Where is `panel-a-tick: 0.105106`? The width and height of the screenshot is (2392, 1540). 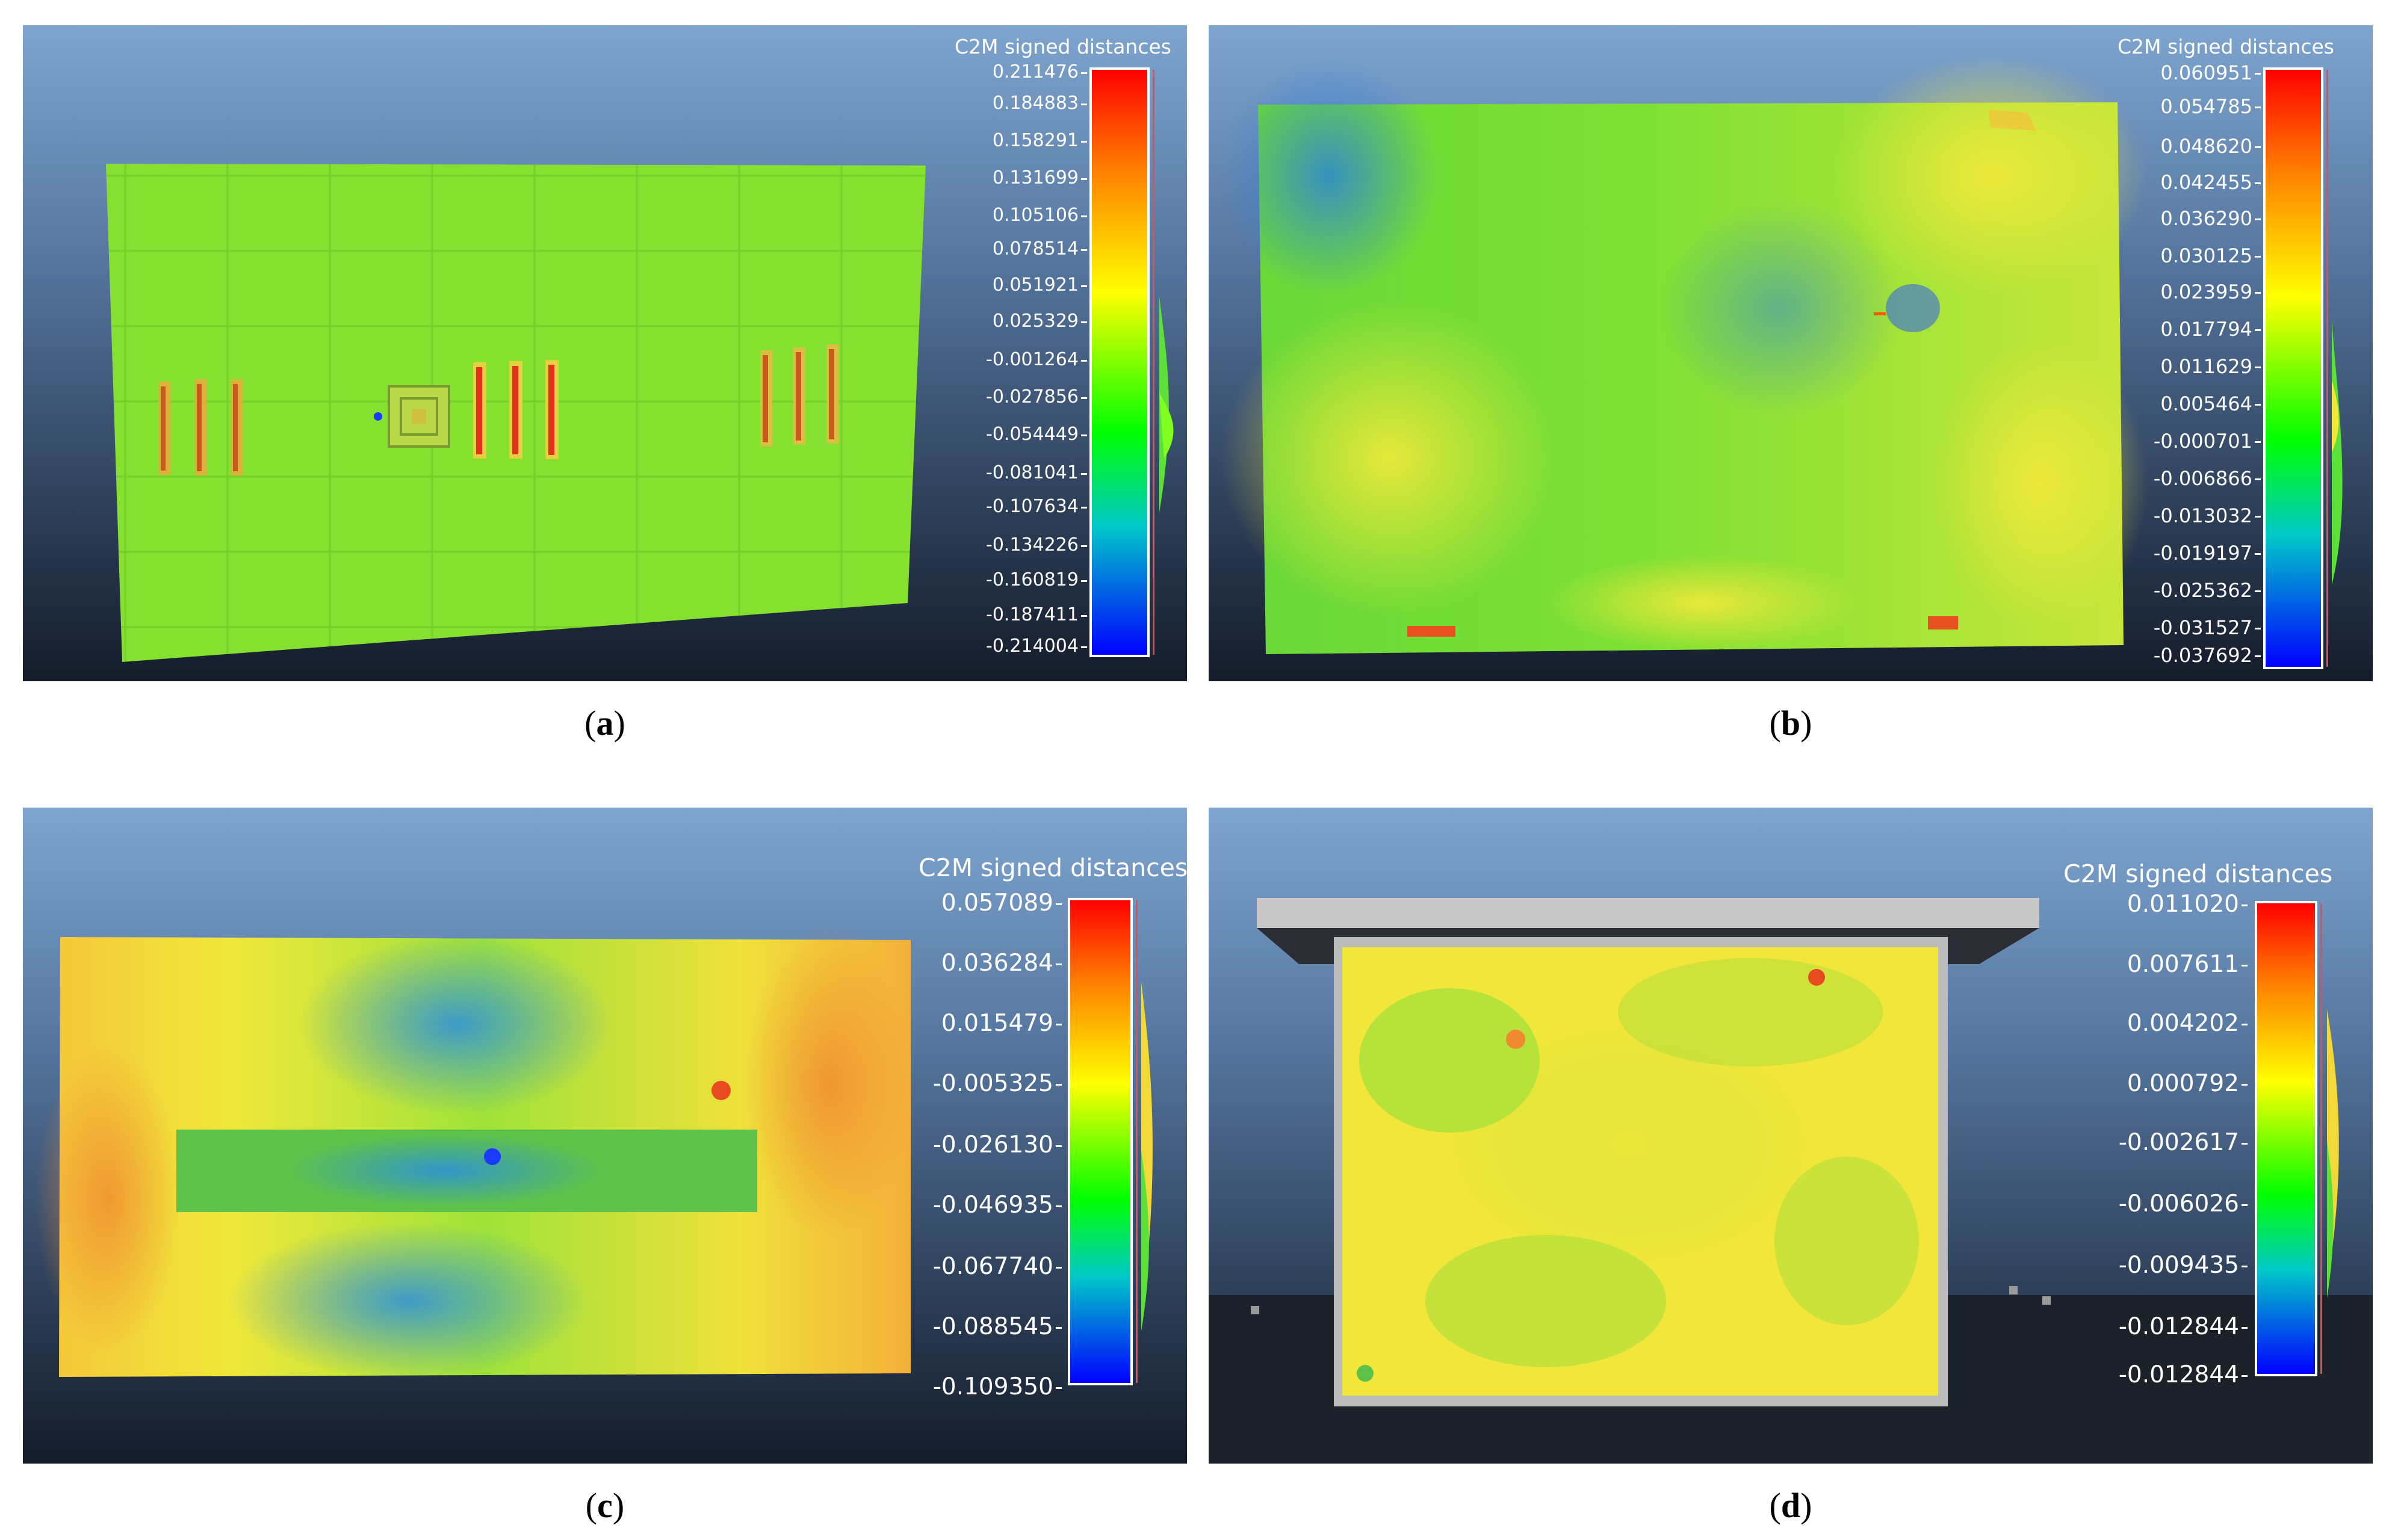 panel-a-tick: 0.105106 is located at coordinates (1040, 215).